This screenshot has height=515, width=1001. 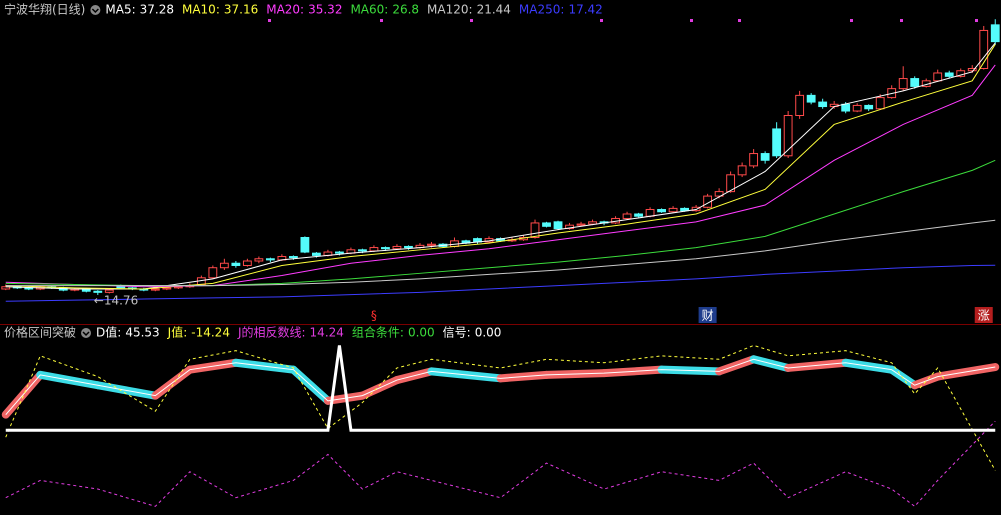 I want to click on legend-text: J值:, so click(x=177, y=332).